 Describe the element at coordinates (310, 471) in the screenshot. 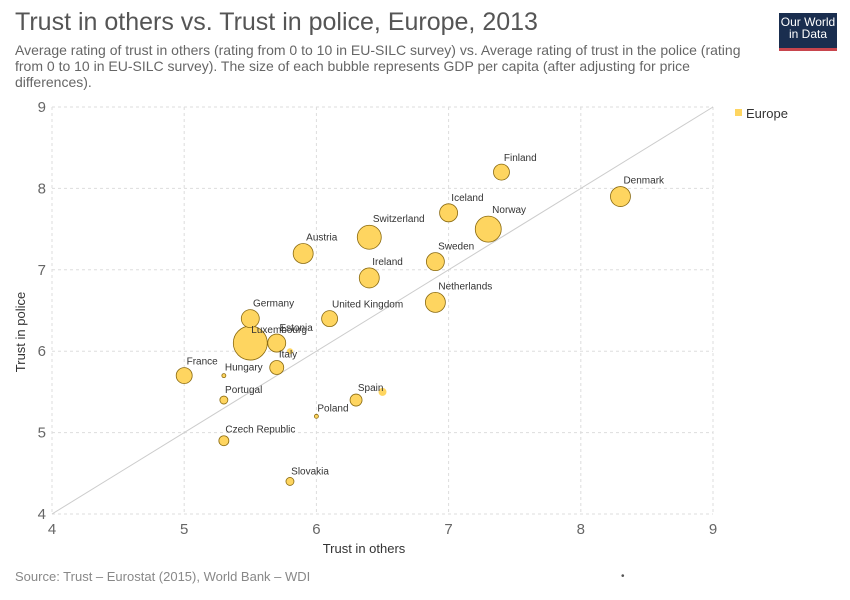

I see `bubble-label-slovakia: Slovakia` at that location.